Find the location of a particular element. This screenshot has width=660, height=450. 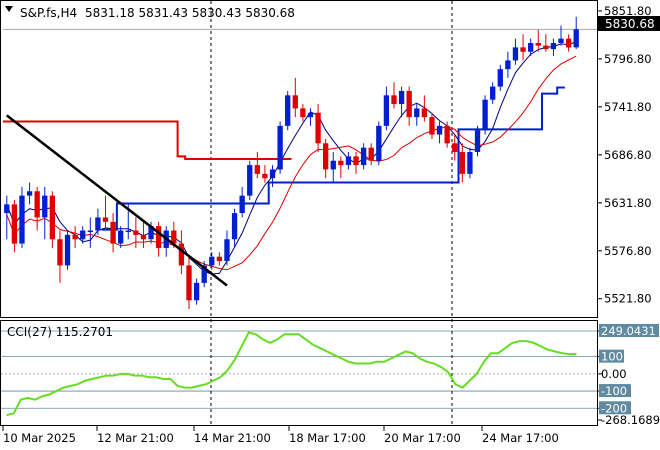

cci-tick-label: -268.1689 is located at coordinates (630, 420).